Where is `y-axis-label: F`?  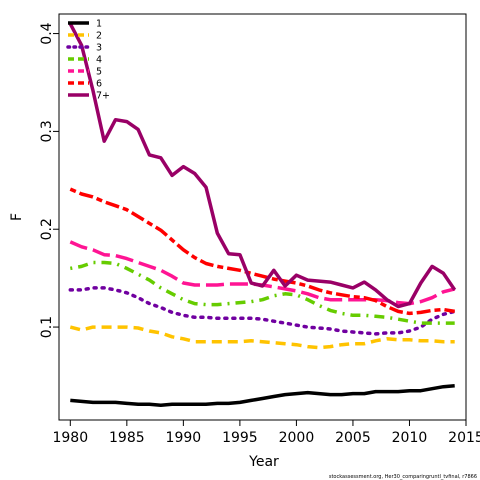 y-axis-label: F is located at coordinates (17, 217).